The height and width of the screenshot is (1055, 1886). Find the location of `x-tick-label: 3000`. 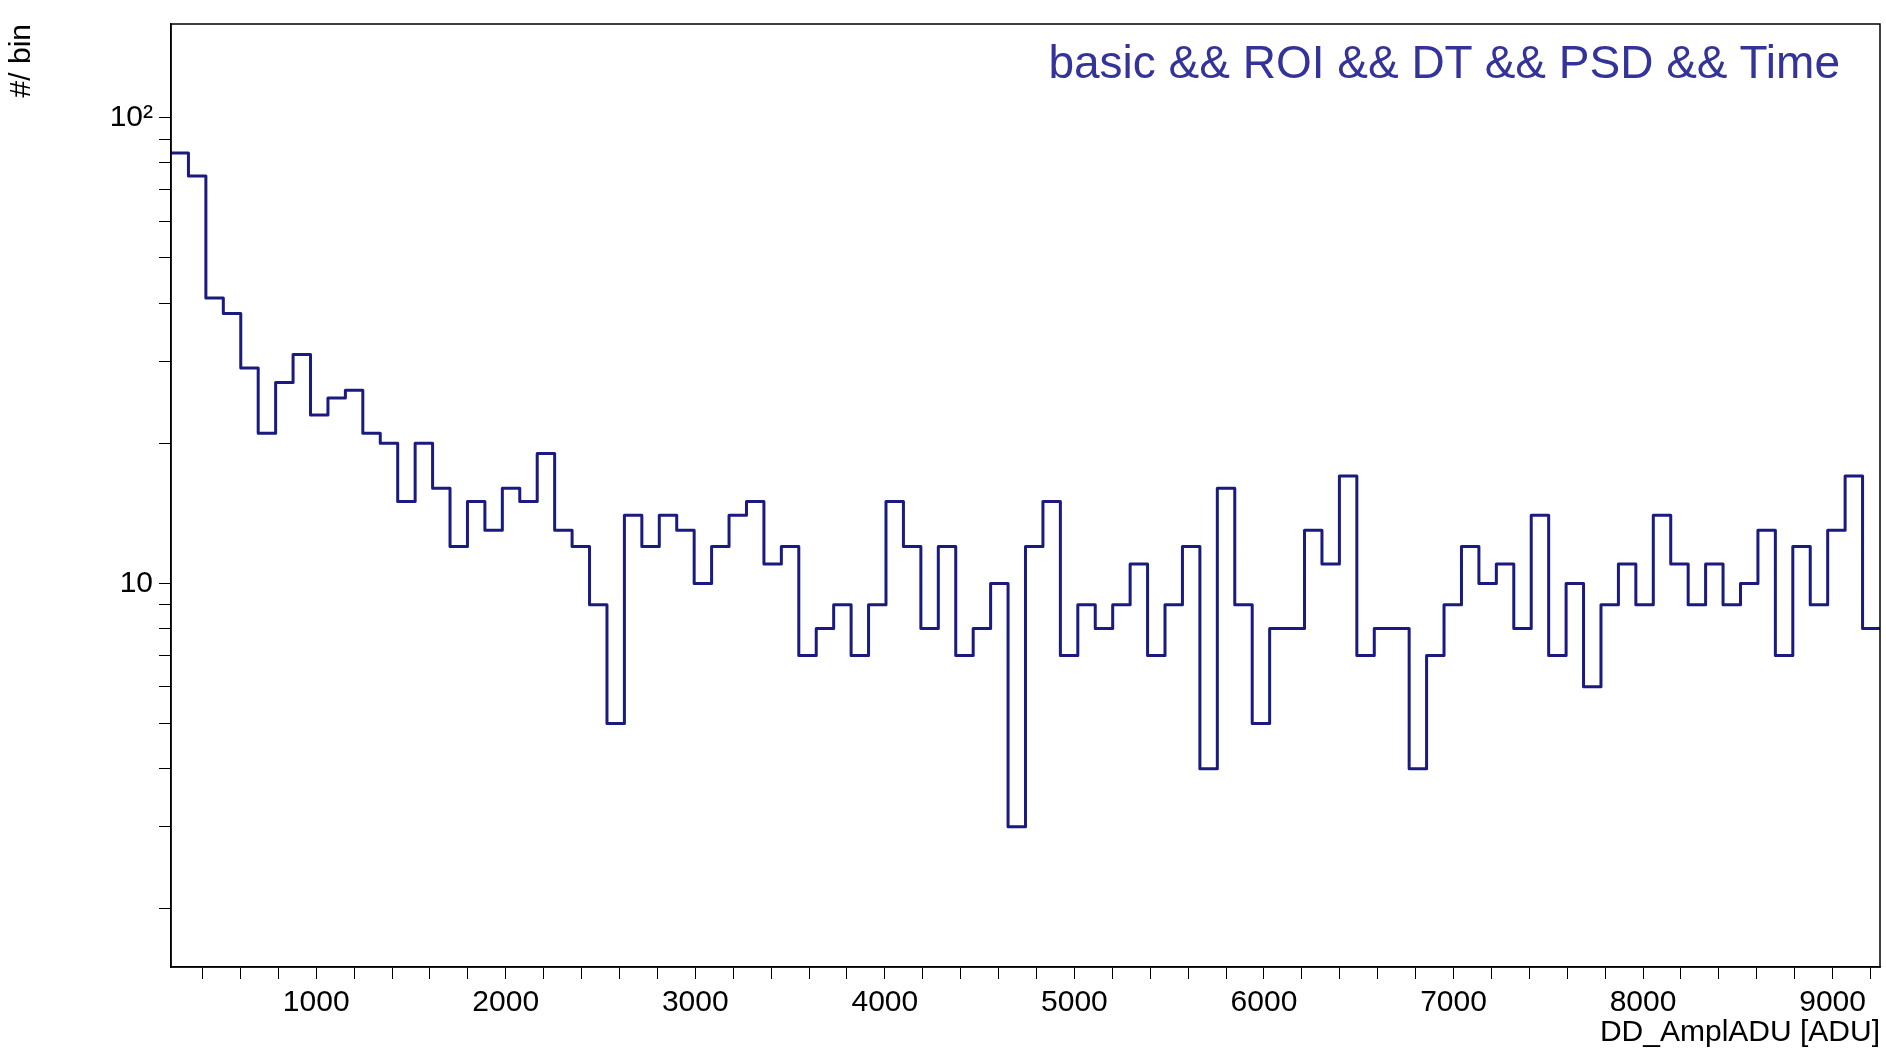

x-tick-label: 3000 is located at coordinates (695, 1001).